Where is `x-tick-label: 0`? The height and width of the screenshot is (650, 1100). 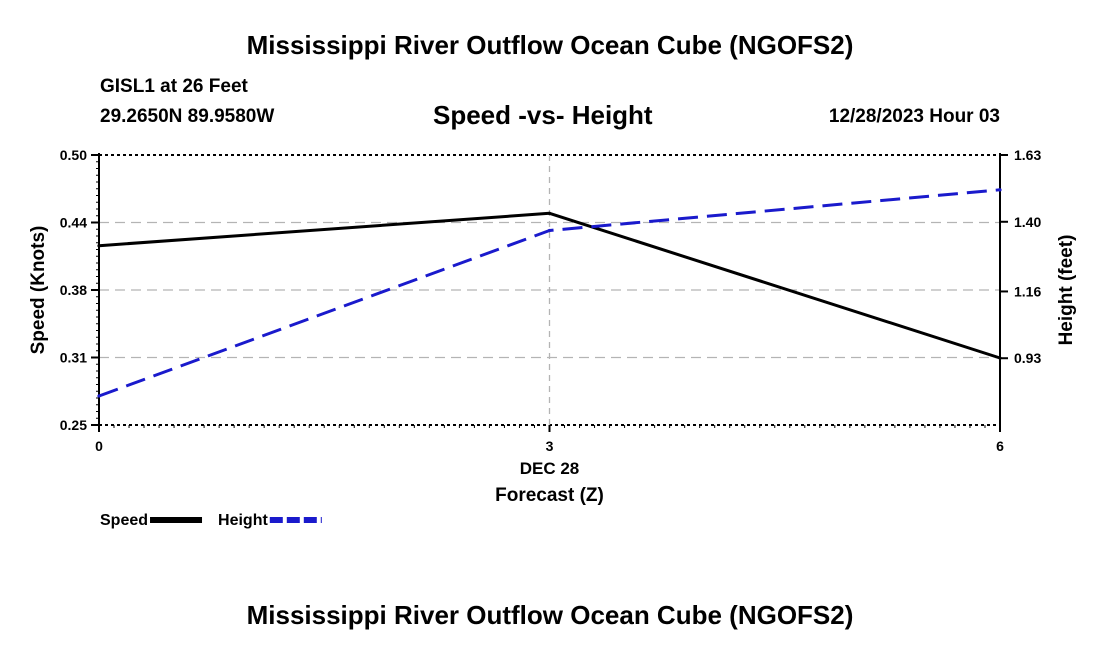 x-tick-label: 0 is located at coordinates (99, 446).